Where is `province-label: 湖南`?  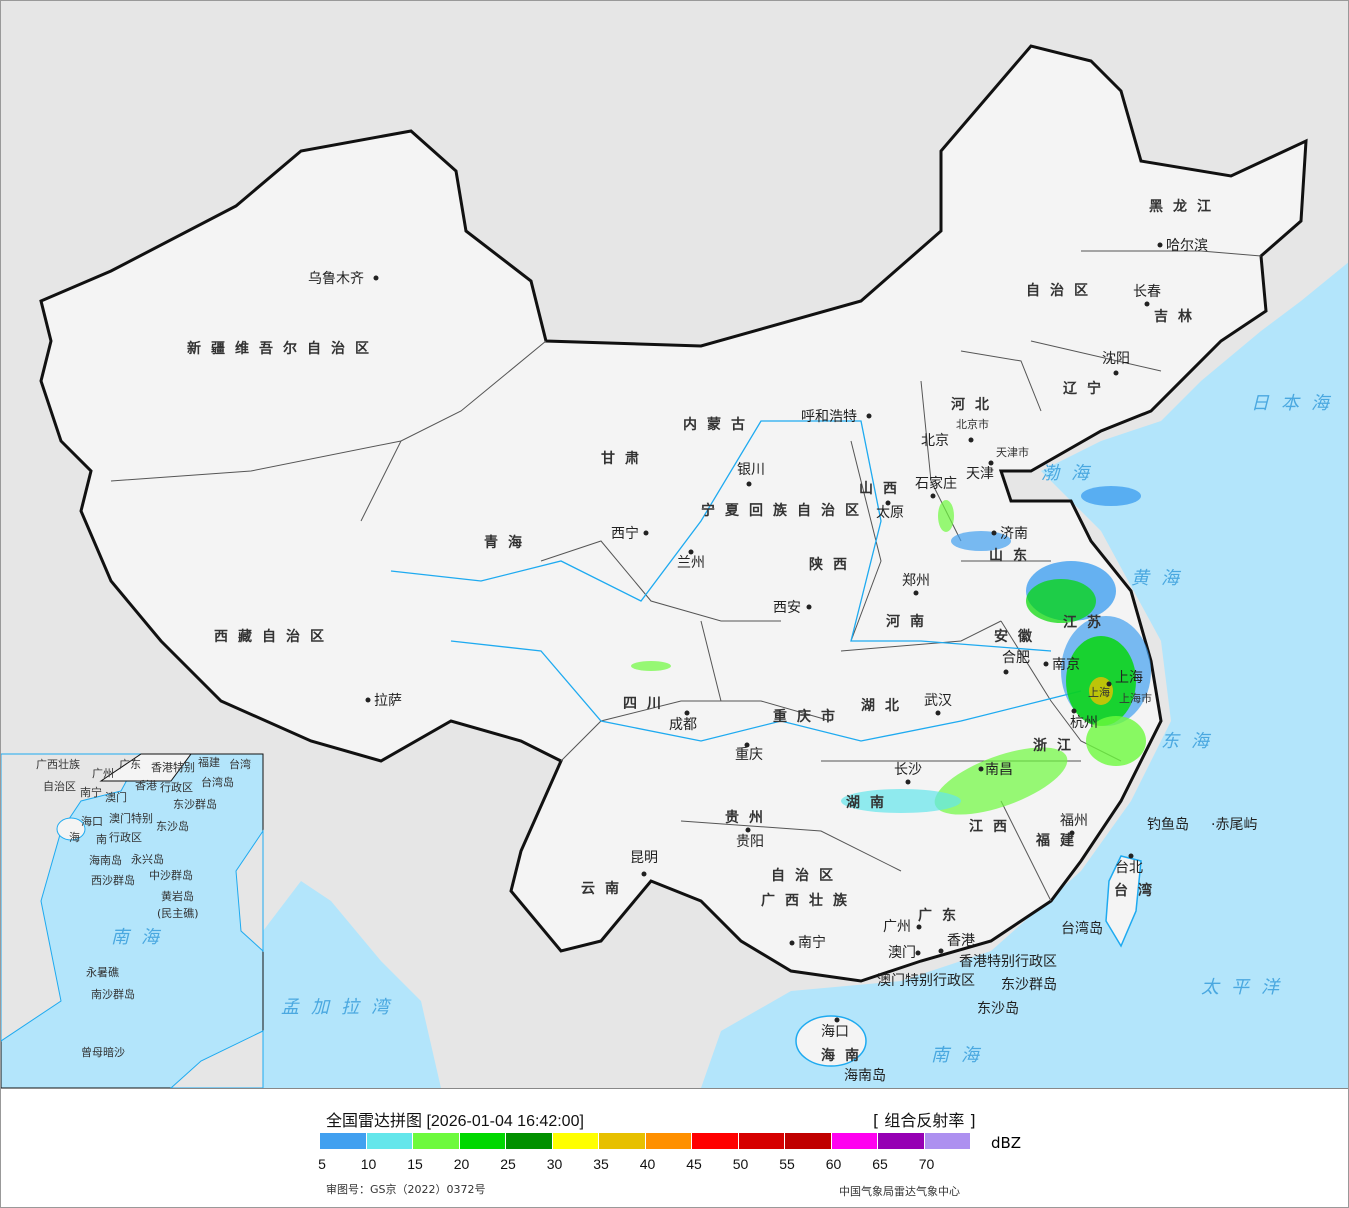 province-label: 湖南 is located at coordinates (870, 802).